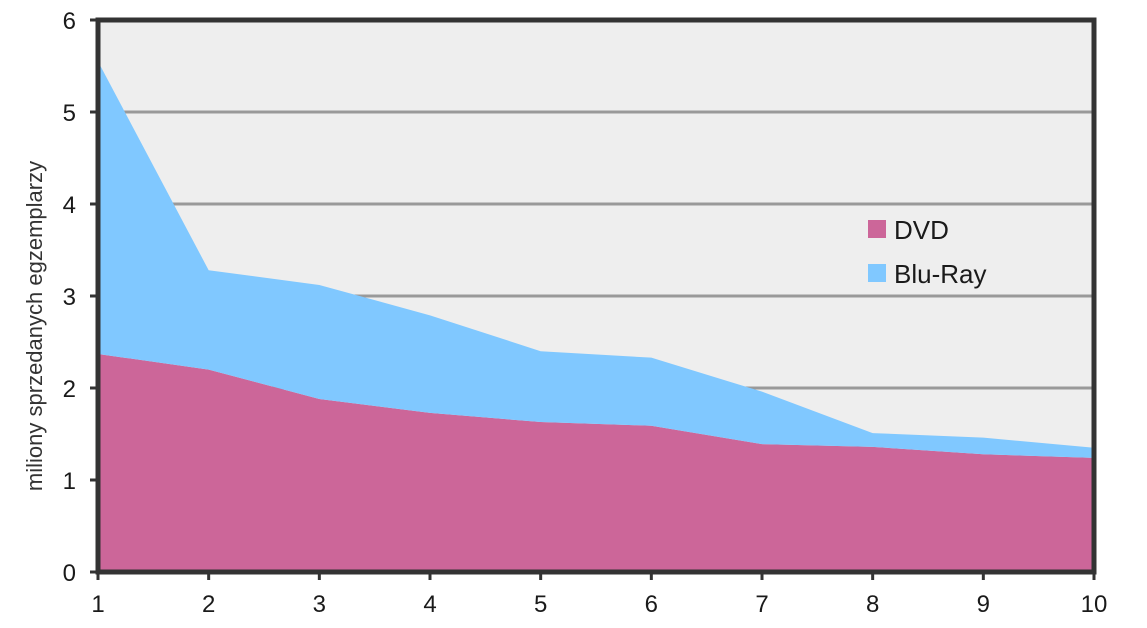  What do you see at coordinates (208, 604) in the screenshot?
I see `x-tick-label: 2` at bounding box center [208, 604].